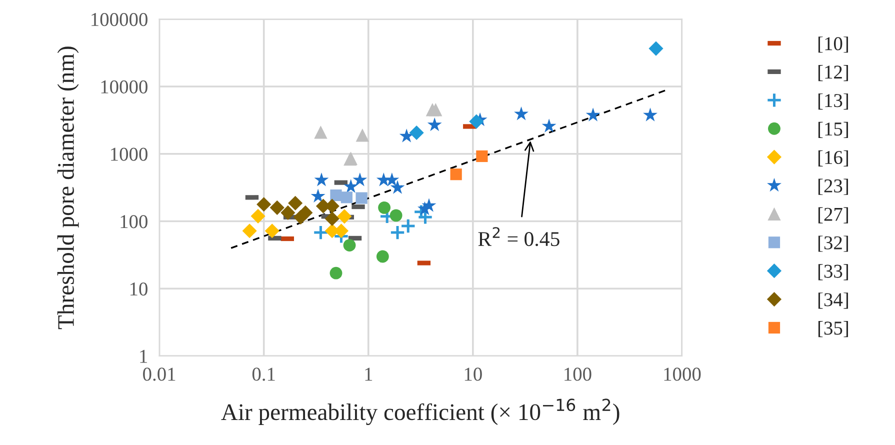  What do you see at coordinates (682, 374) in the screenshot?
I see `x-tick-label: 1000` at bounding box center [682, 374].